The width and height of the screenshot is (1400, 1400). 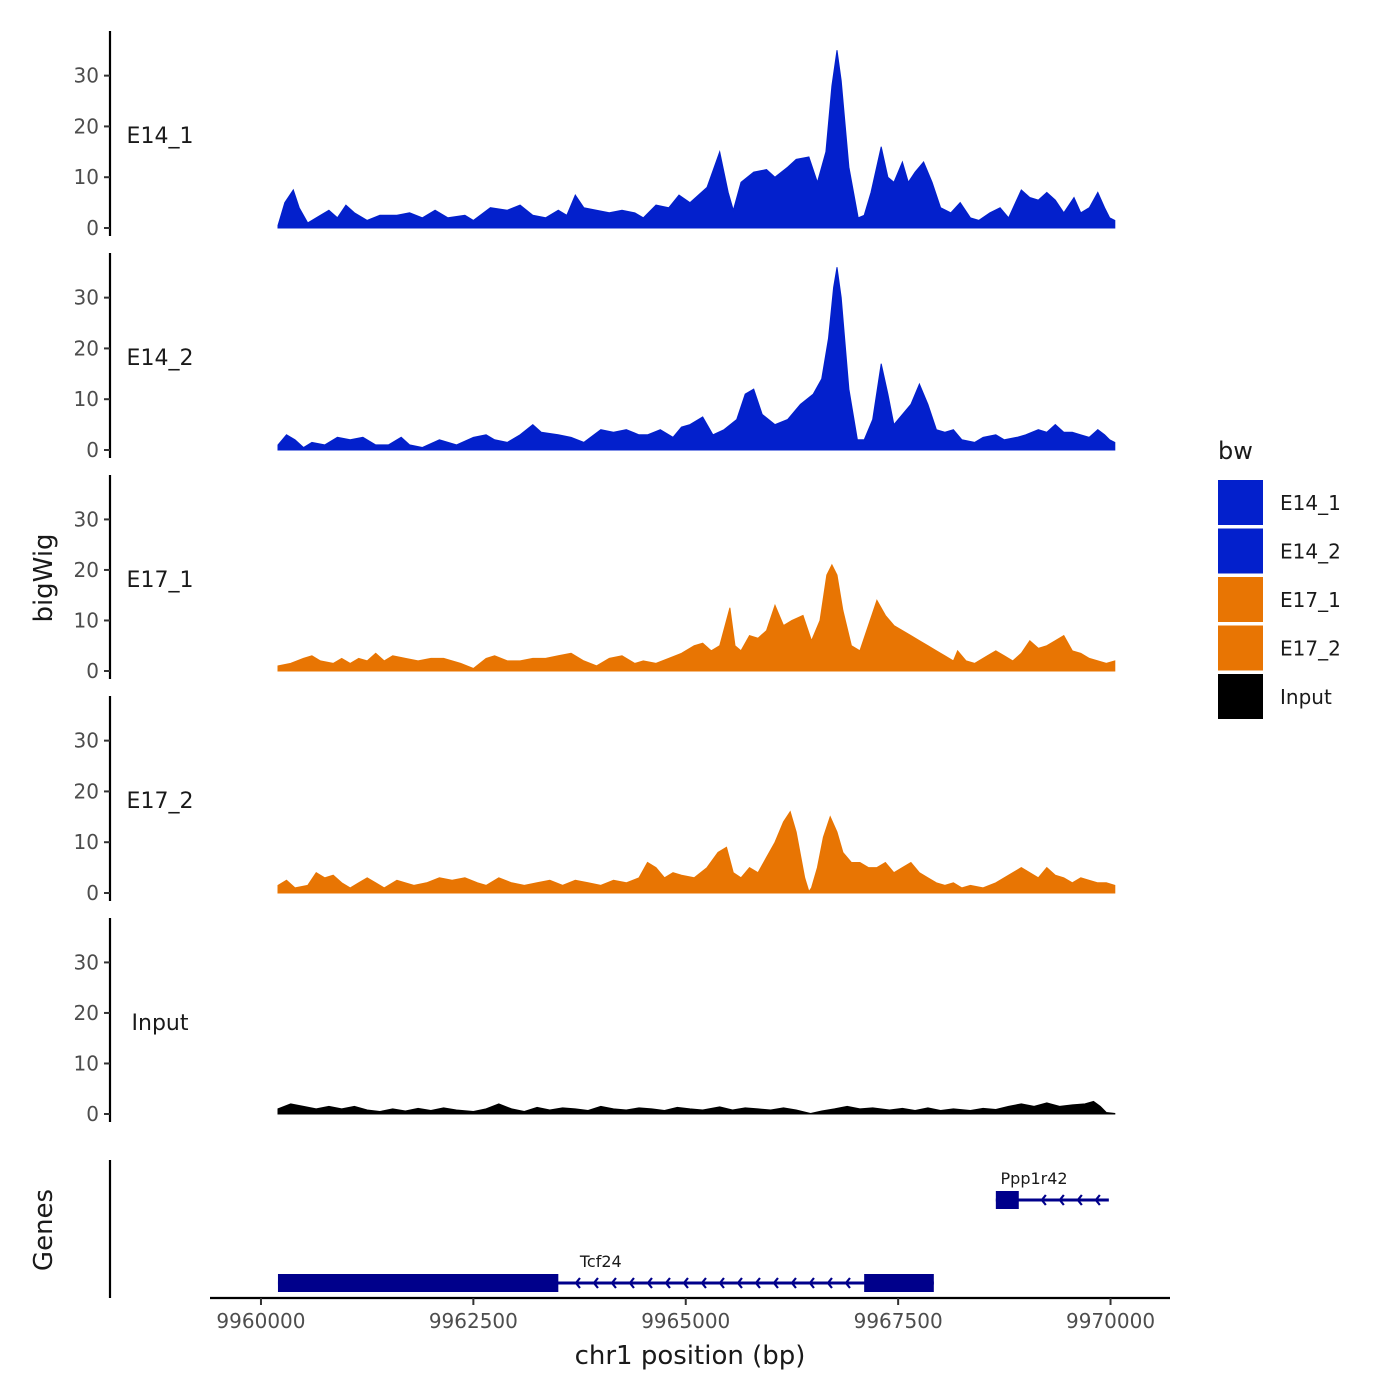 What do you see at coordinates (260, 1321) in the screenshot?
I see `x-tick-label: 9960000` at bounding box center [260, 1321].